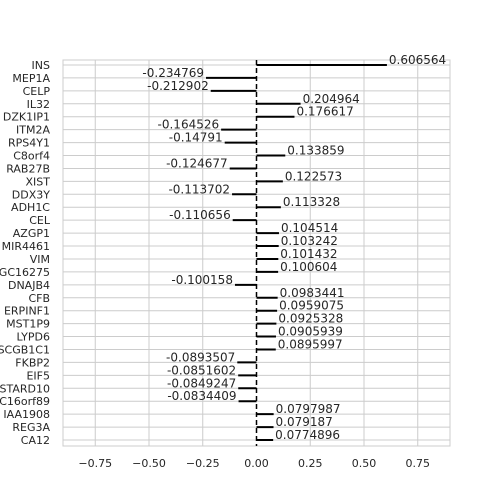 The height and width of the screenshot is (500, 500). Describe the element at coordinates (25, 349) in the screenshot. I see `y-tick-label: SCGB1C1` at that location.